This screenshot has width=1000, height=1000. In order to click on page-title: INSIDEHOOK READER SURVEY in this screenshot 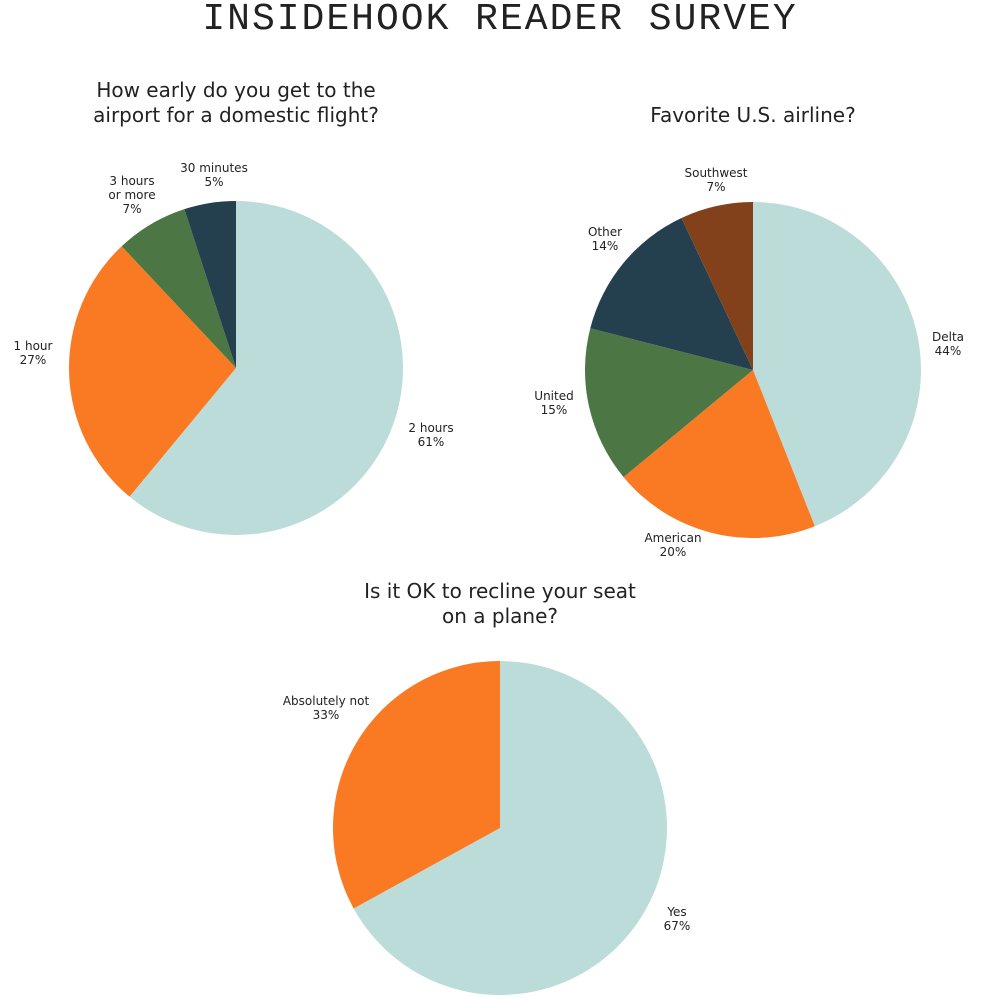, I will do `click(500, 20)`.